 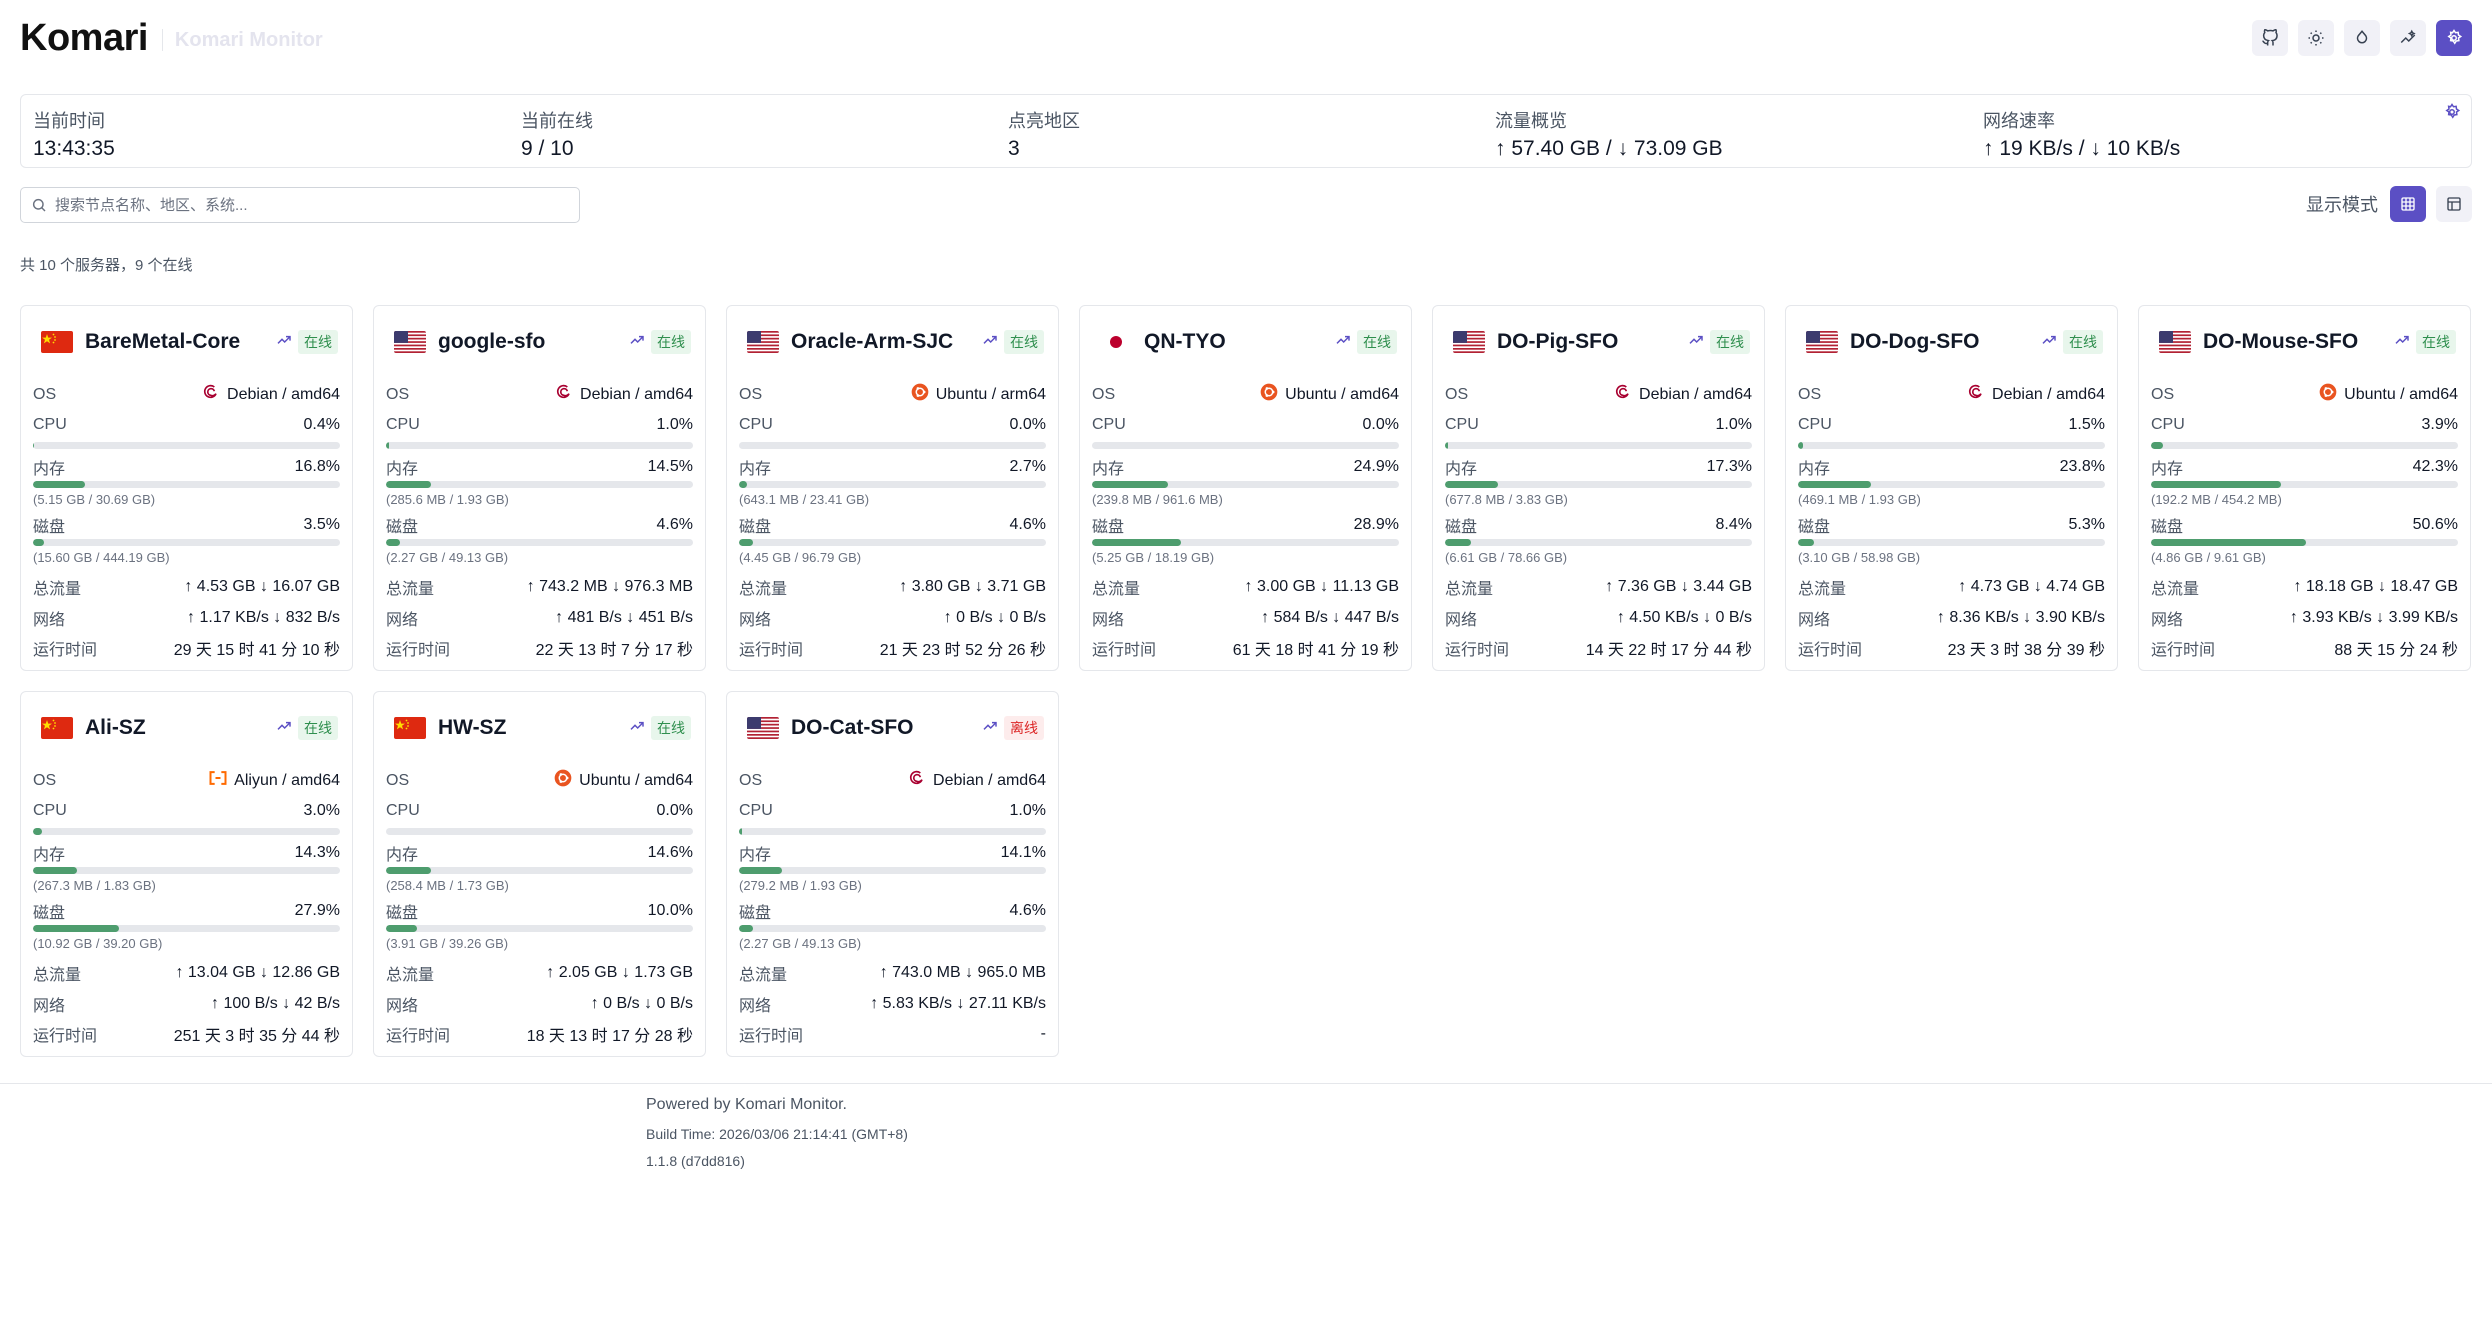 I want to click on traffic-row: 总流量 ↑ 7.36 GB ↓ 3.44 GB, so click(x=1598, y=587).